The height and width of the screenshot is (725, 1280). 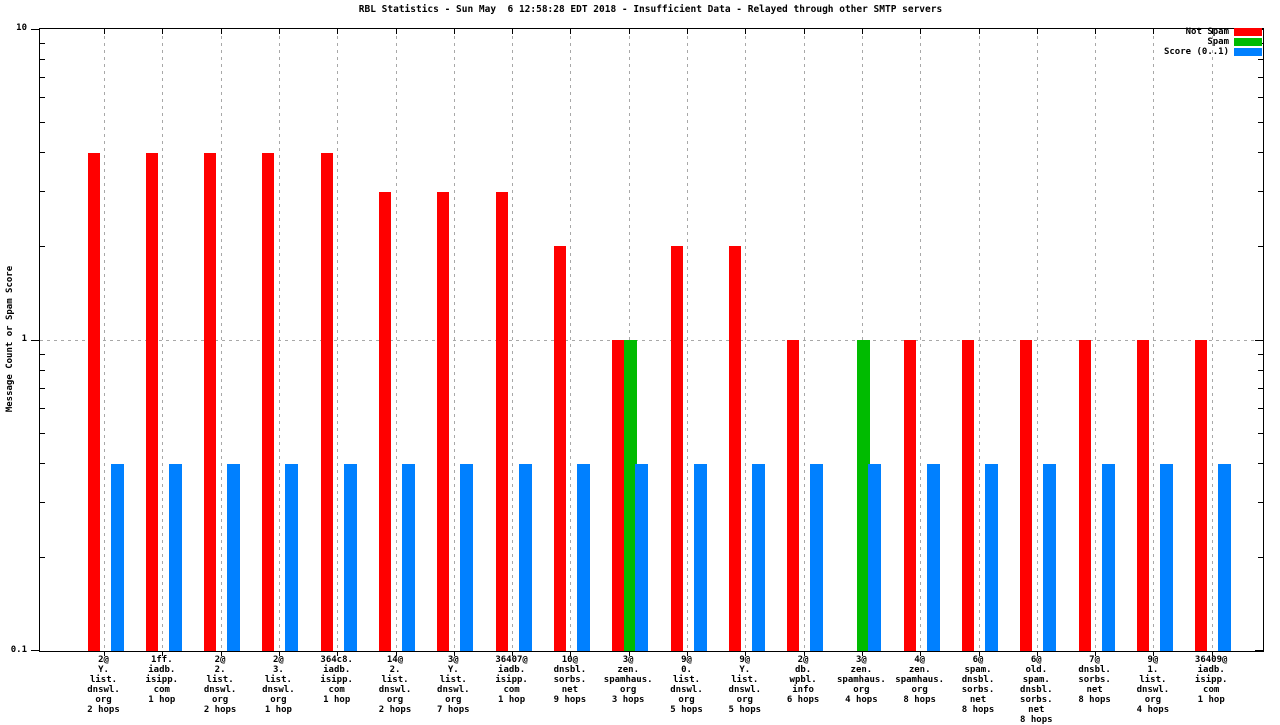 I want to click on y-tick-label: 0.1, so click(x=18, y=650).